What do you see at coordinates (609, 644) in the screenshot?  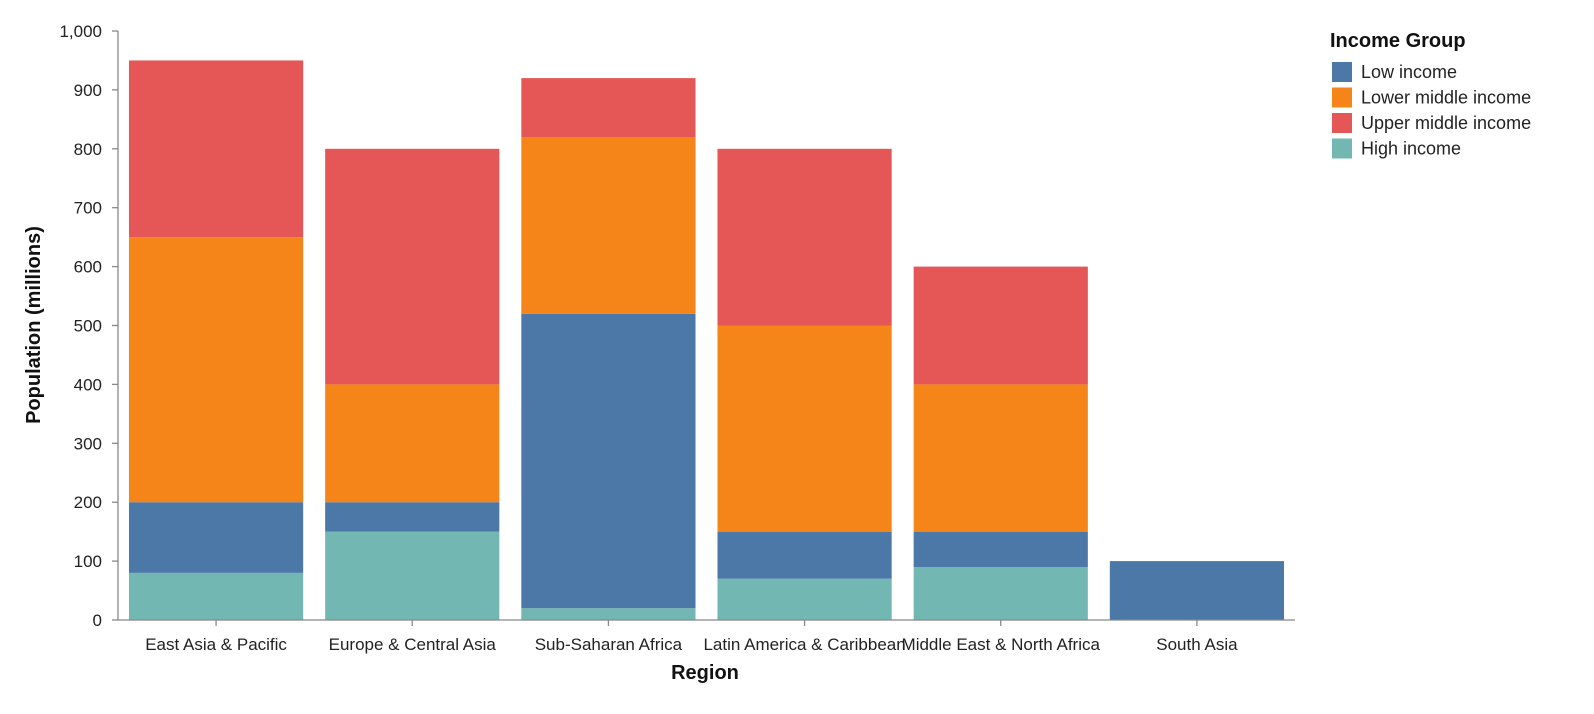 I see `x-tick-label: Sub-Saharan Africa` at bounding box center [609, 644].